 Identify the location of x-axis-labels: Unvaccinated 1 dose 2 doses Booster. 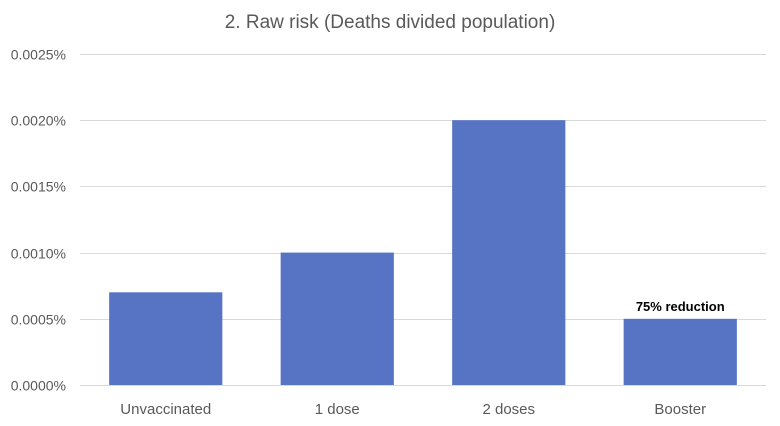
(413, 409).